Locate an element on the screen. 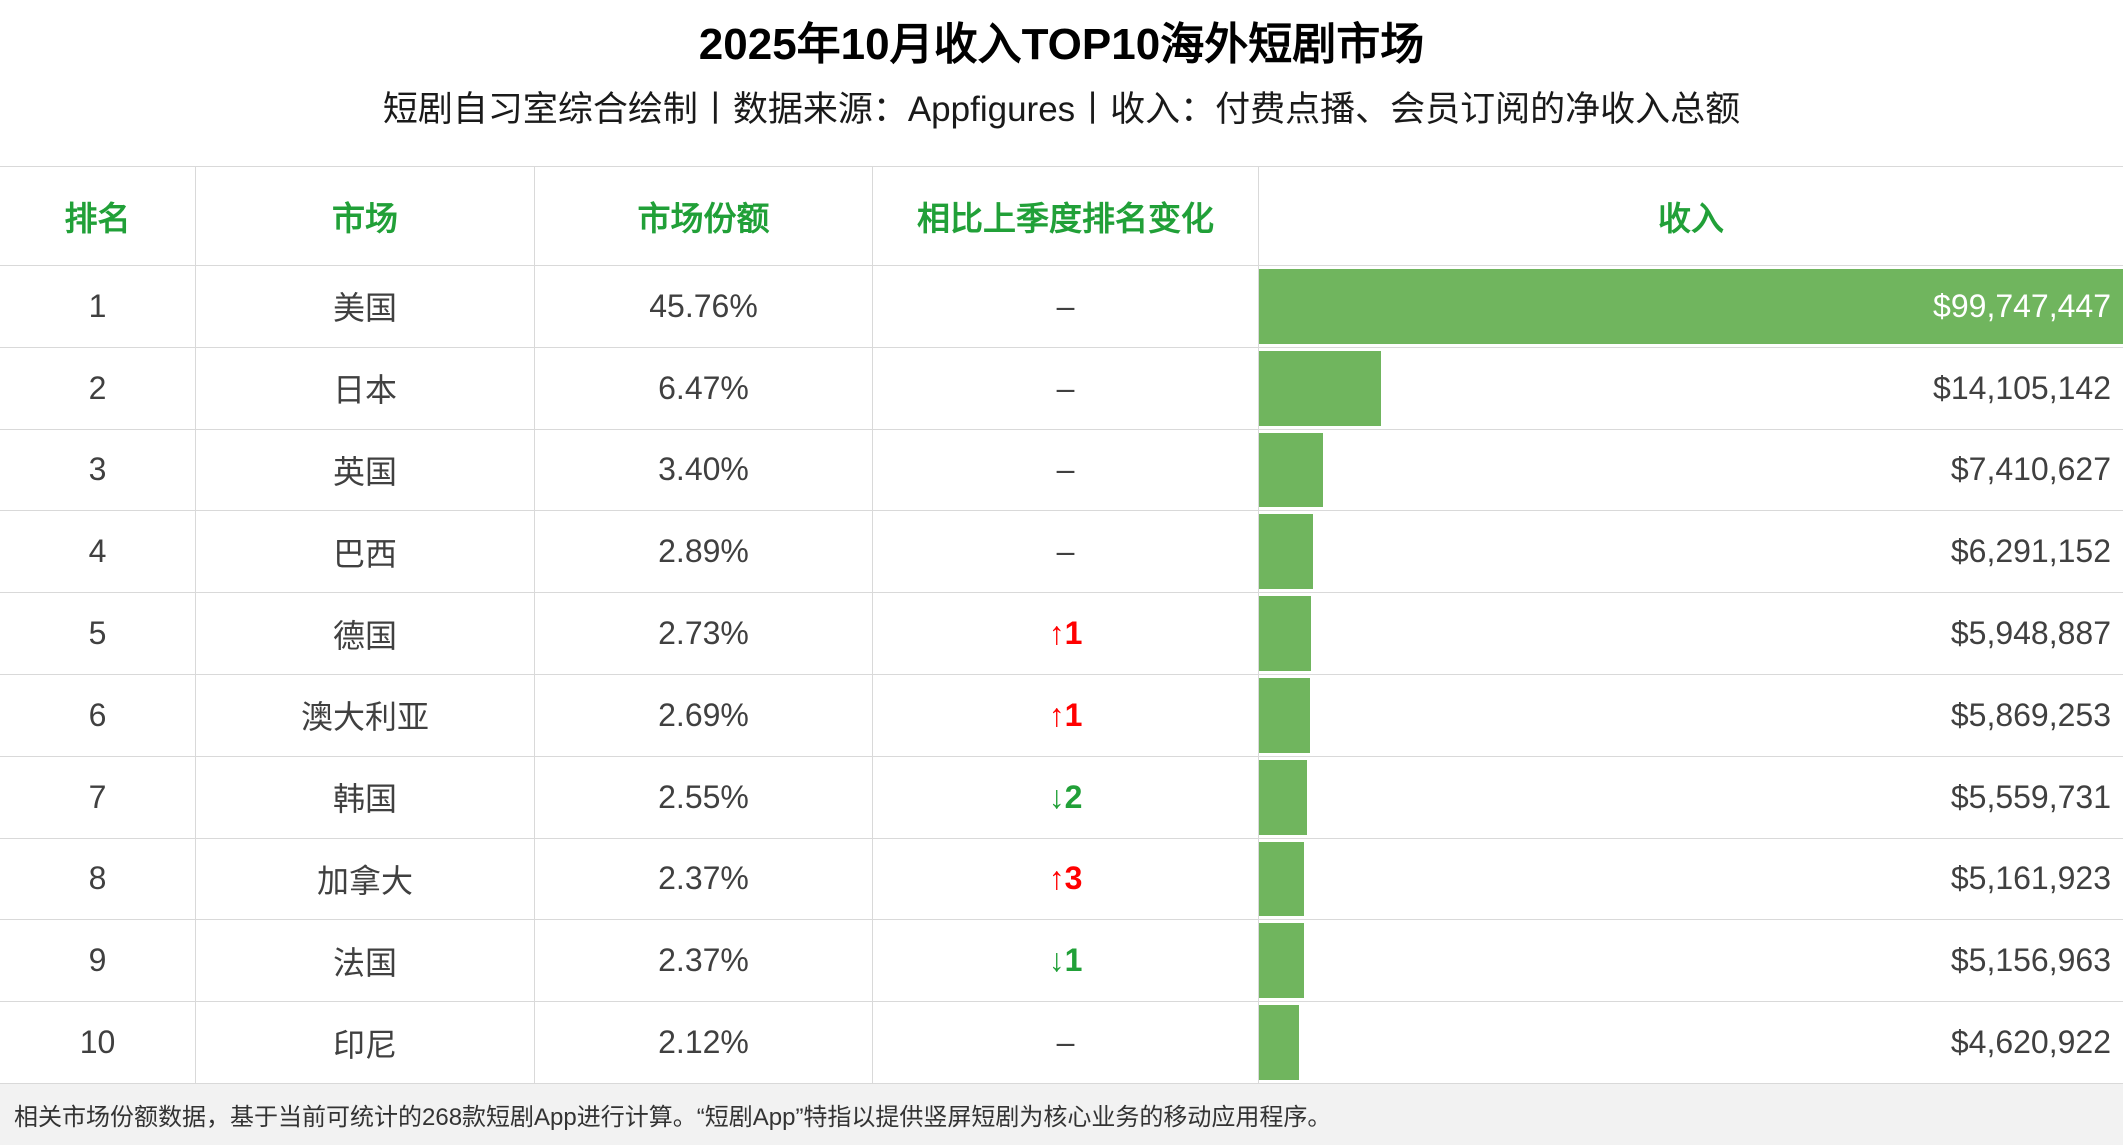 The height and width of the screenshot is (1145, 2123). rank-cell: 4 is located at coordinates (98, 552).